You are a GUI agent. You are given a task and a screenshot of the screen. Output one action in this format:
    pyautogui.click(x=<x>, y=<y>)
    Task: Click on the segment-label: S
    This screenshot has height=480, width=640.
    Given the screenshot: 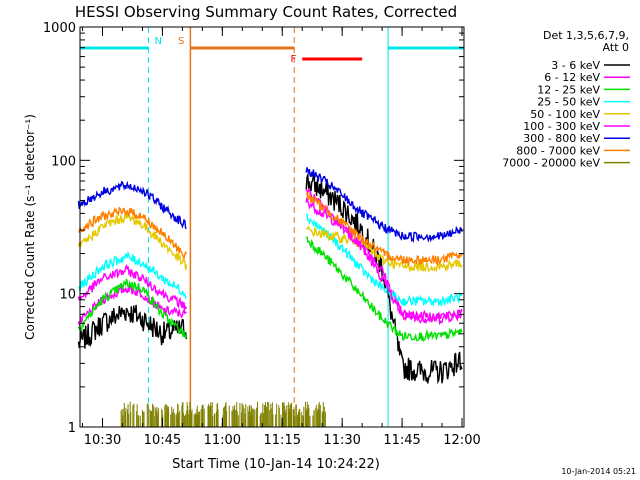 What is the action you would take?
    pyautogui.click(x=181, y=41)
    